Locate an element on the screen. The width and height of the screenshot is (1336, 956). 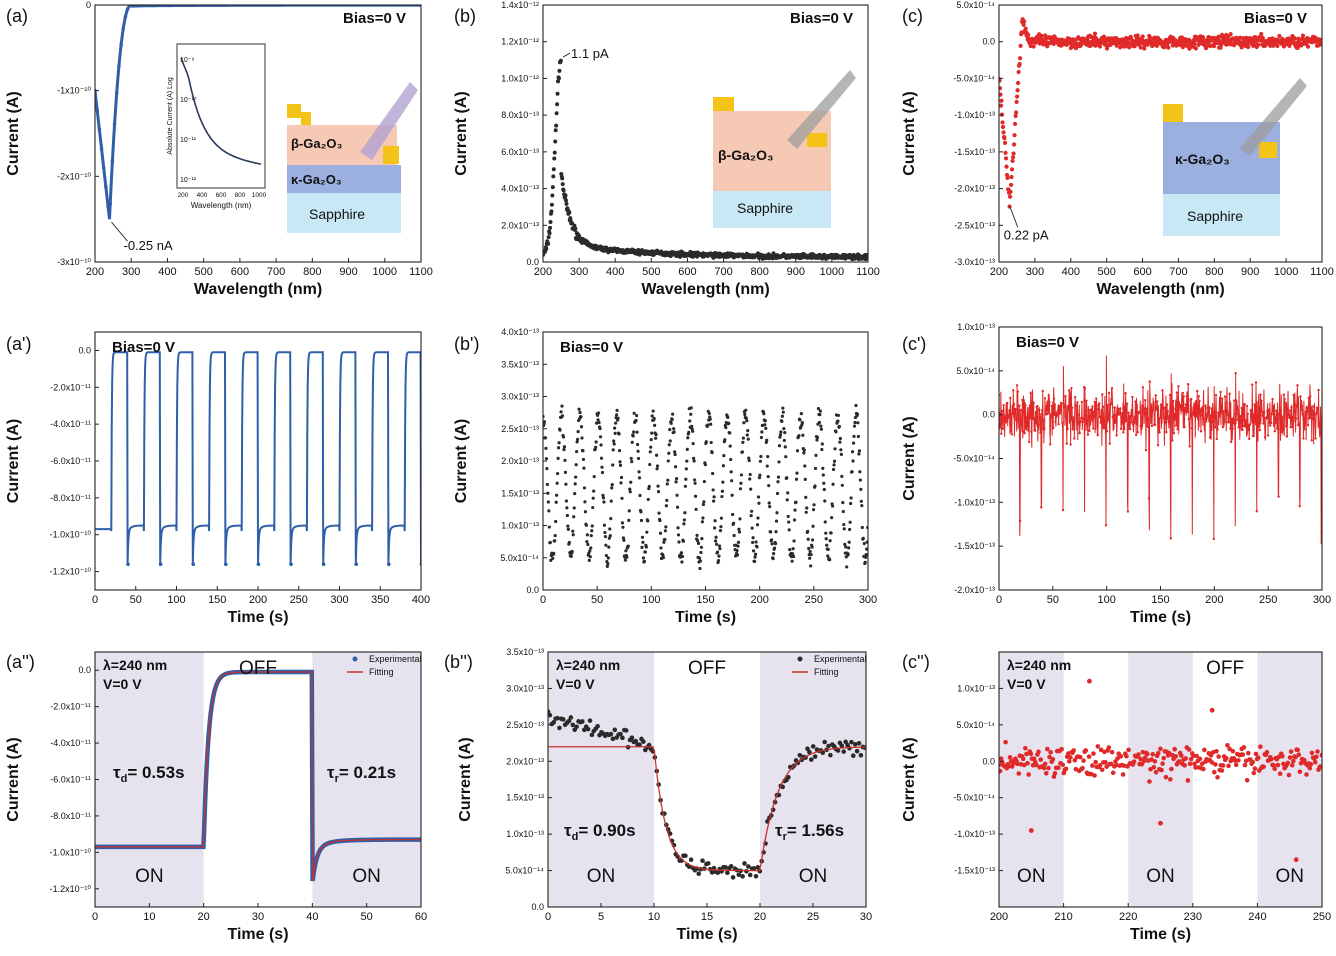
condition-label: λ=240 nm is located at coordinates (135, 665).